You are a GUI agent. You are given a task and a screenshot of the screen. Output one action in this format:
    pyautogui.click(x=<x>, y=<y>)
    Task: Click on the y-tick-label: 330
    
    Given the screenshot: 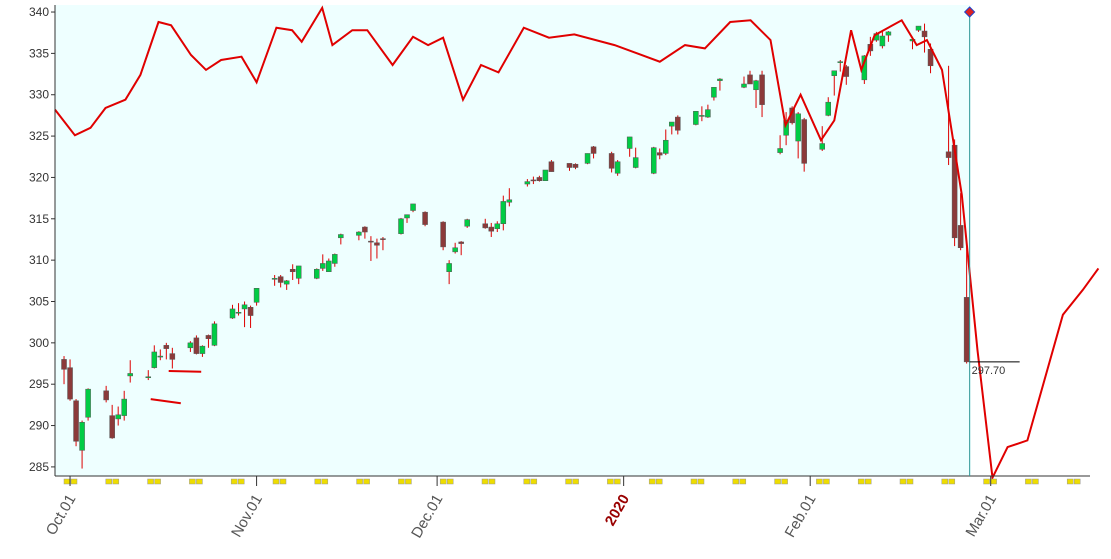 What is the action you would take?
    pyautogui.click(x=39, y=95)
    